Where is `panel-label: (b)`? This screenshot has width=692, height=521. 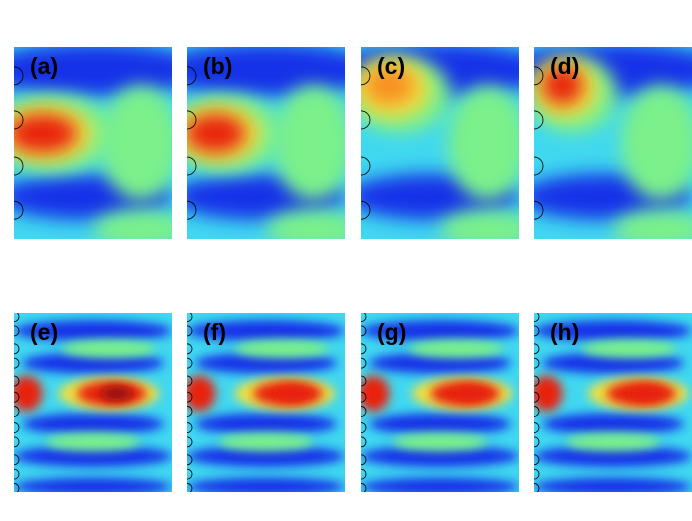
panel-label: (b) is located at coordinates (217, 66).